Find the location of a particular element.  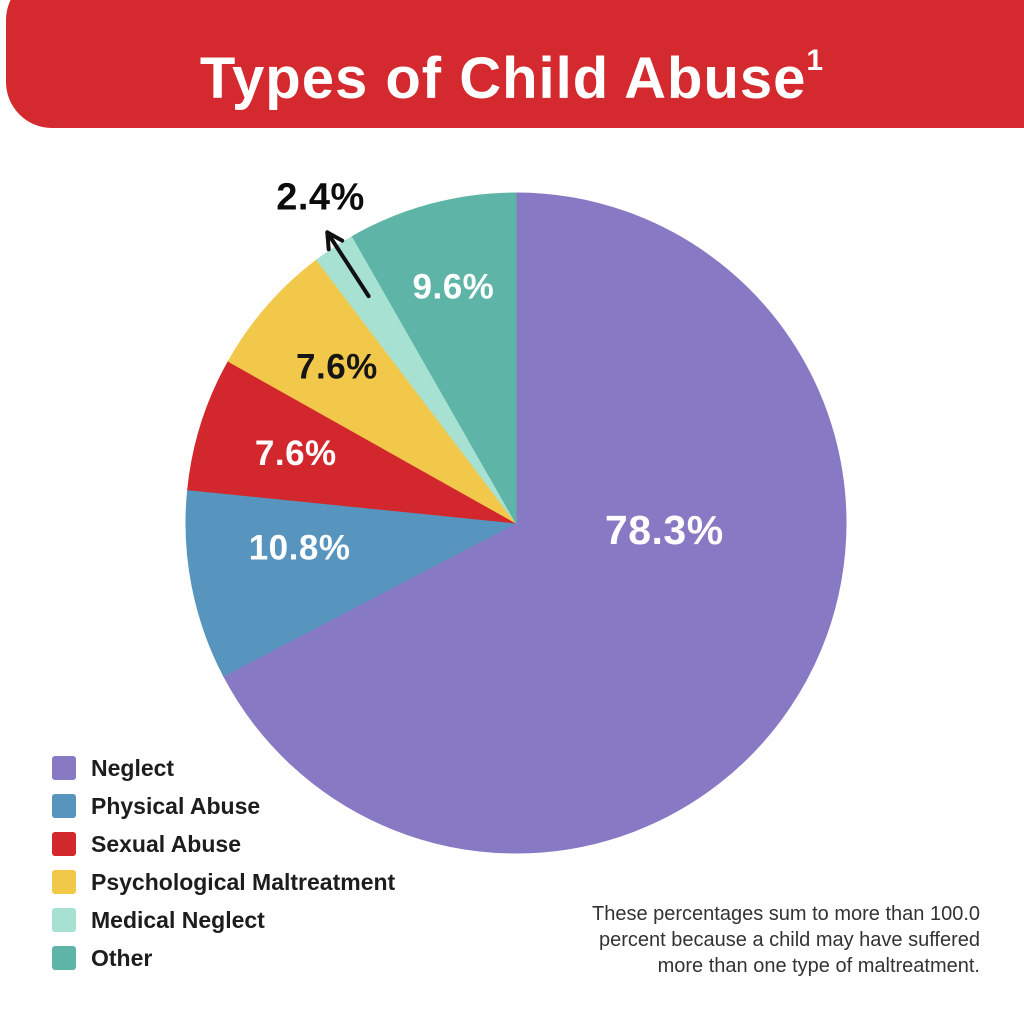

callout-arrow-line is located at coordinates (348, 264).